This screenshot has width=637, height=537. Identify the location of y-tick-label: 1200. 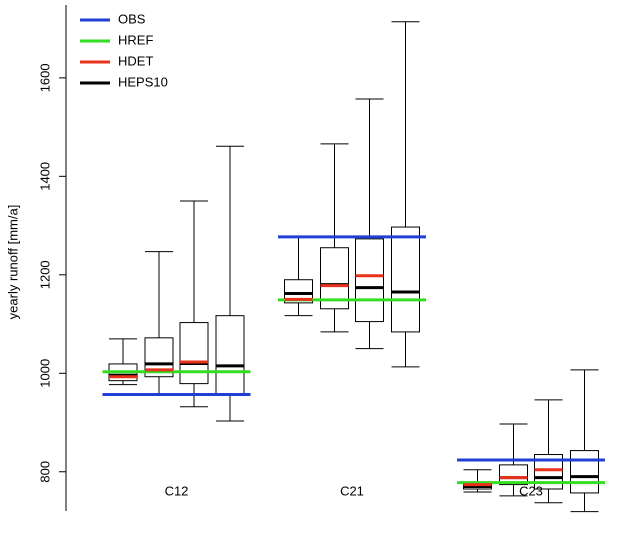
(44, 274).